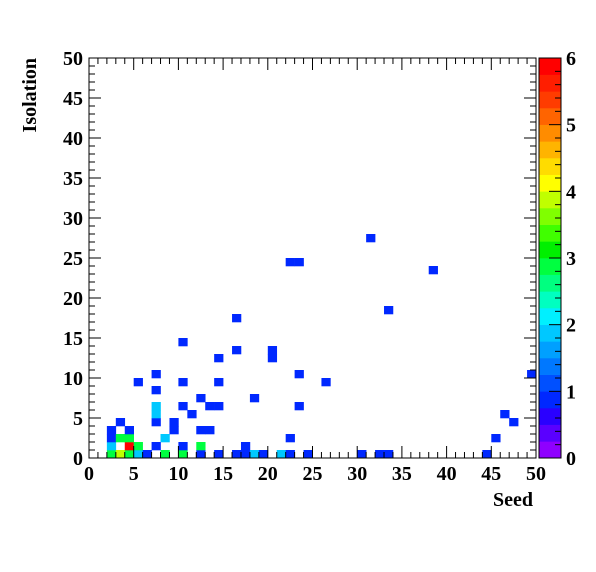 The width and height of the screenshot is (596, 572). Describe the element at coordinates (571, 259) in the screenshot. I see `z-tick-label: 3` at that location.